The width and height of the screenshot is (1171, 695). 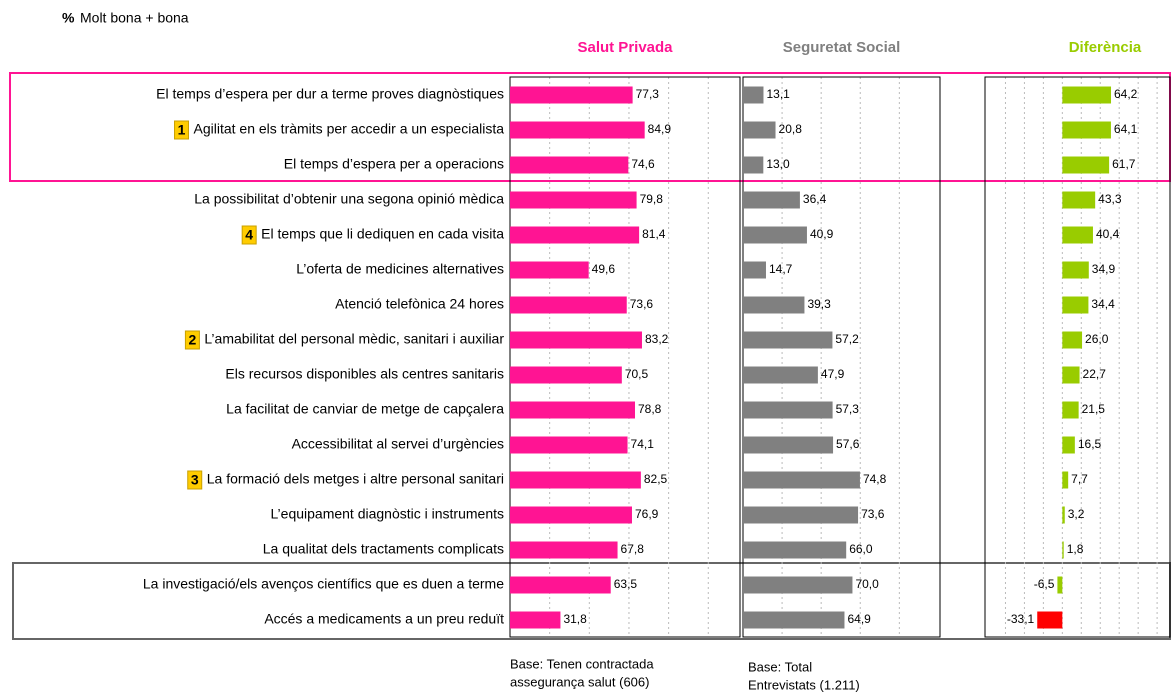 What do you see at coordinates (575, 619) in the screenshot?
I see `value-label: 31,8` at bounding box center [575, 619].